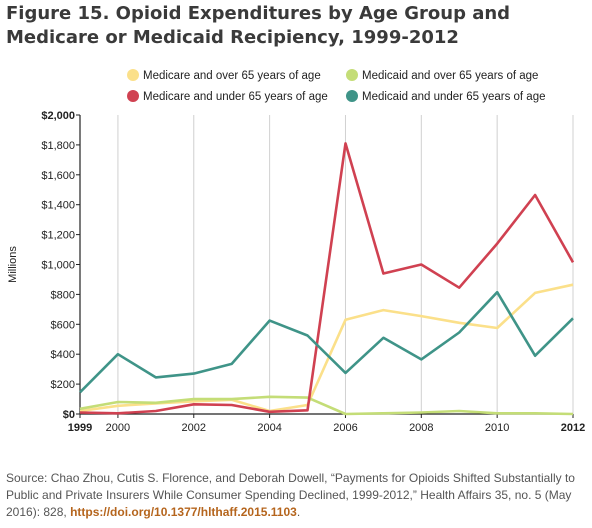  What do you see at coordinates (194, 428) in the screenshot?
I see `x-tick-label: 2002` at bounding box center [194, 428].